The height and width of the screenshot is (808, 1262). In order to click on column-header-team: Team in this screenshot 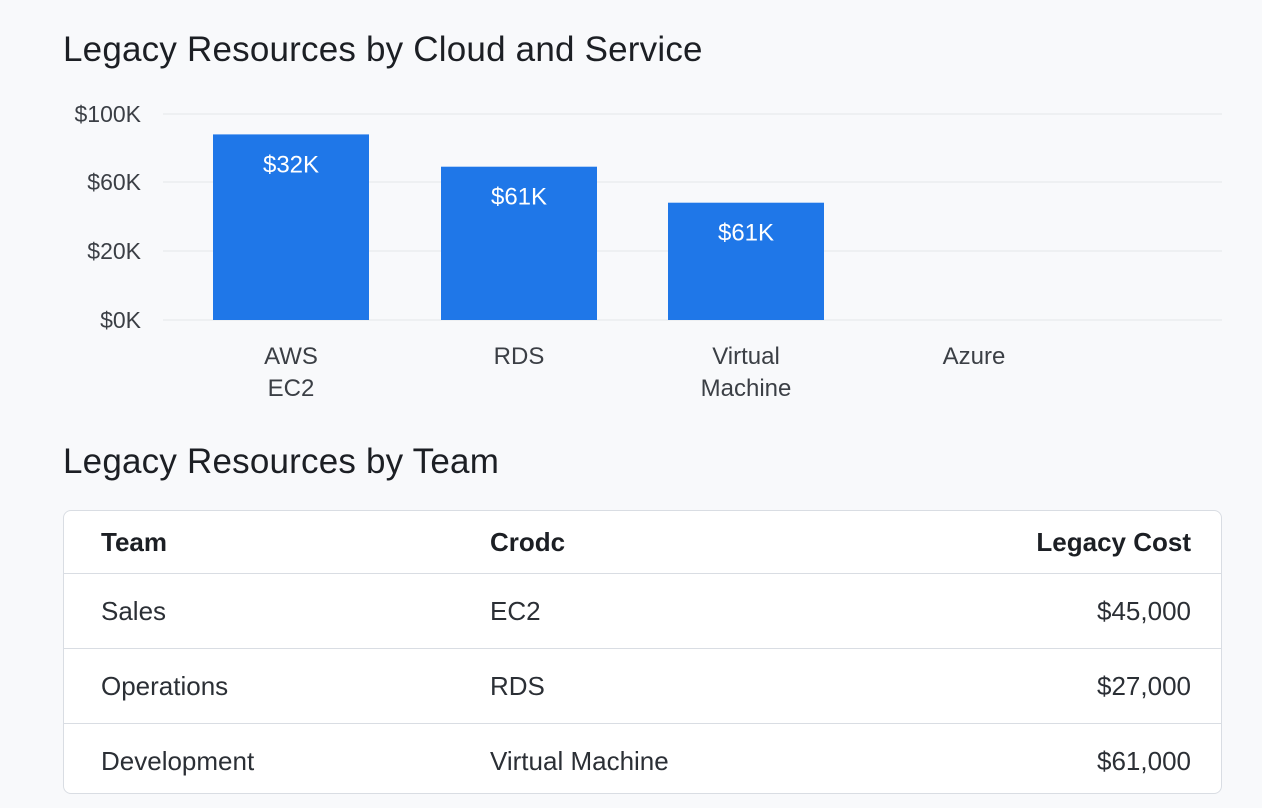, I will do `click(134, 541)`.